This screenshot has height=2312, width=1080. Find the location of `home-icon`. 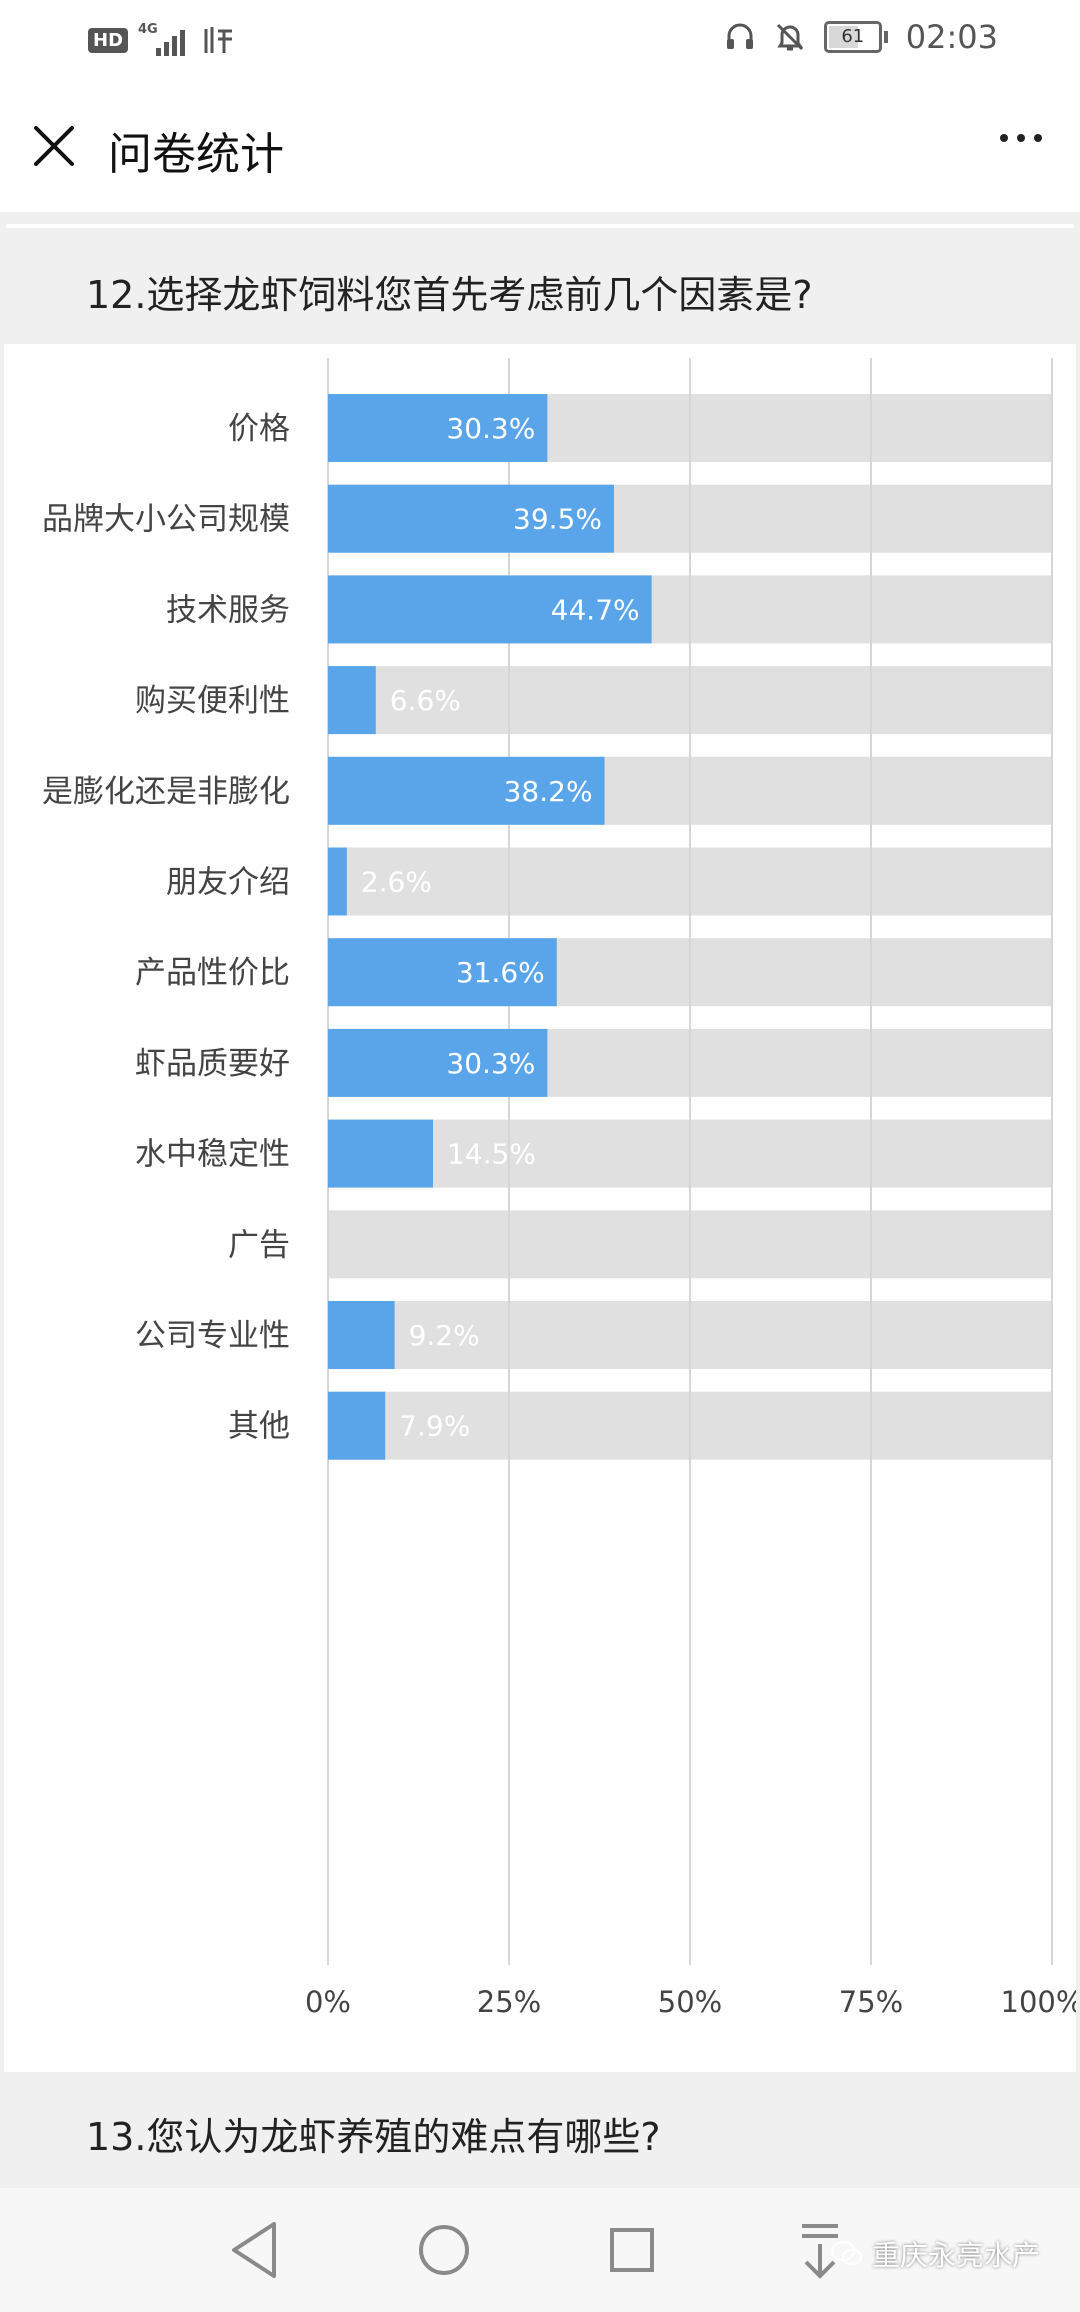

home-icon is located at coordinates (444, 2250).